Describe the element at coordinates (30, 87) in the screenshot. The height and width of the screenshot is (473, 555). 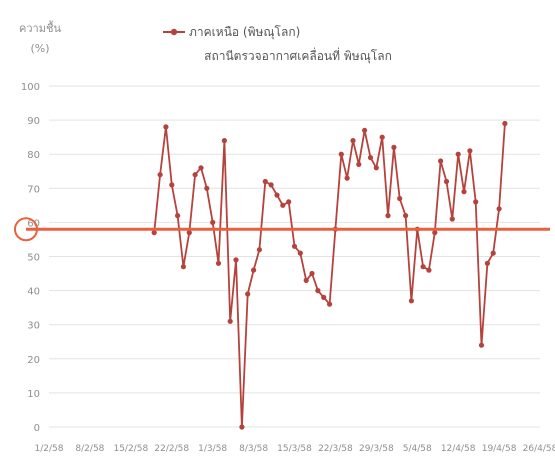
I see `y-tick-label: 100` at that location.